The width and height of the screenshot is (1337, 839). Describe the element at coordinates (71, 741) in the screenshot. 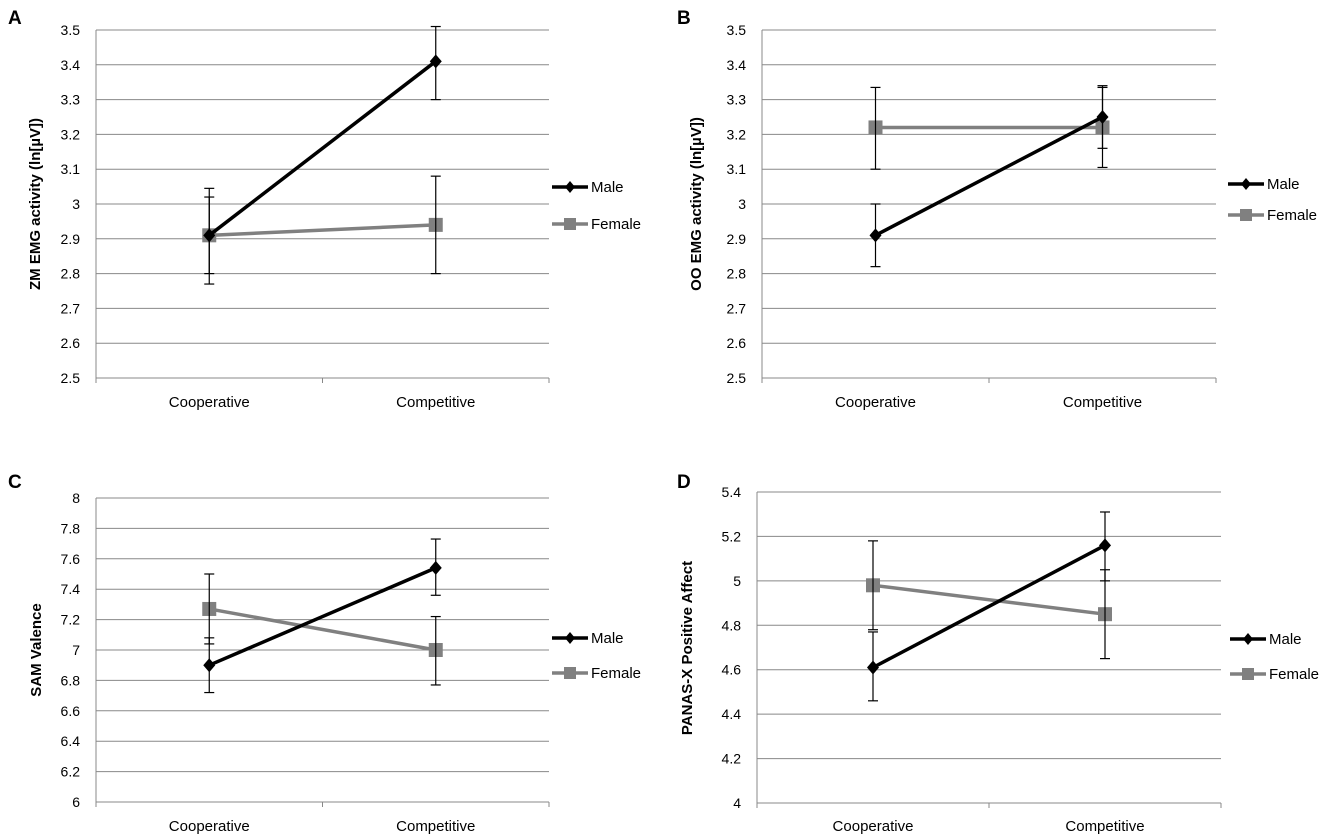

I see `y-tick-label: 6.4` at that location.